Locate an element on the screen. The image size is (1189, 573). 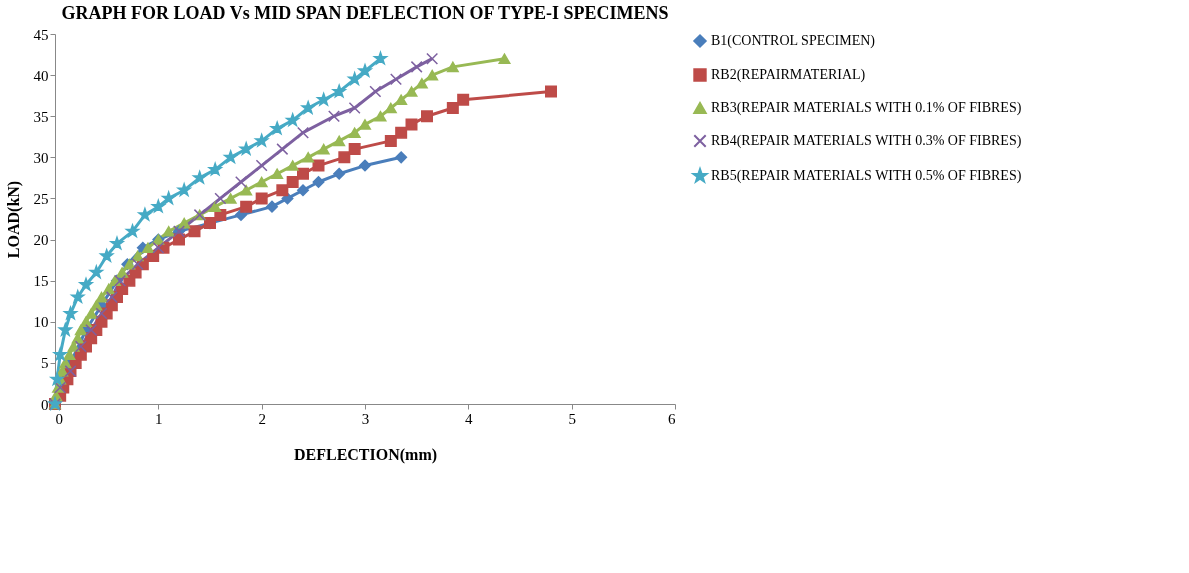
x-tick-label: 3 is located at coordinates (365, 418).